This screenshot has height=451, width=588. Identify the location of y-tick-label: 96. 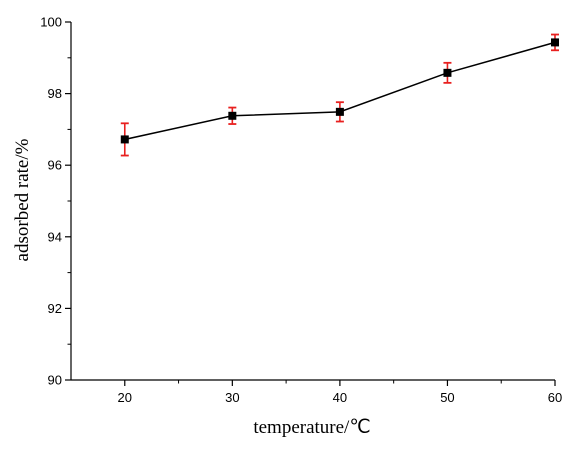
(55, 165).